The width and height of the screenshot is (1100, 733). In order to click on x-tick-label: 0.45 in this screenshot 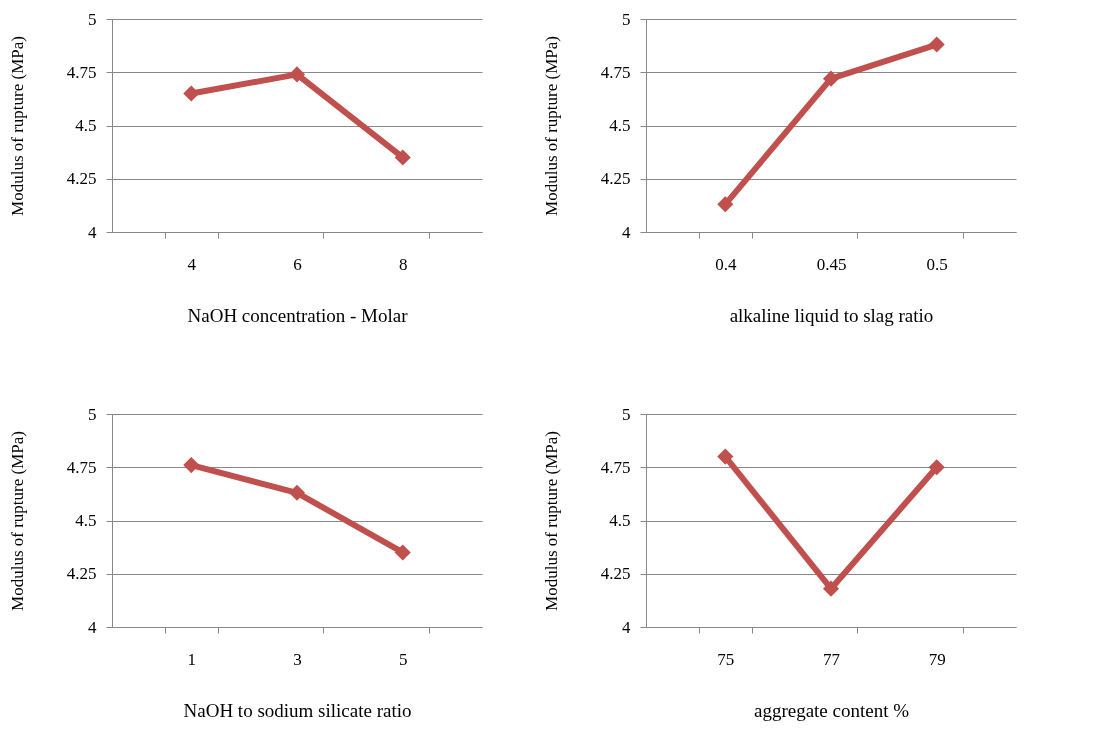, I will do `click(831, 264)`.